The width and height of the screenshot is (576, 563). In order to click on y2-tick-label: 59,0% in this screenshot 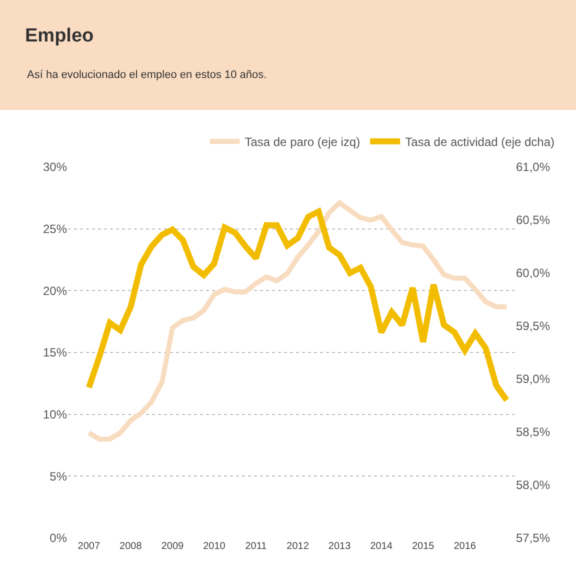, I will do `click(533, 379)`.